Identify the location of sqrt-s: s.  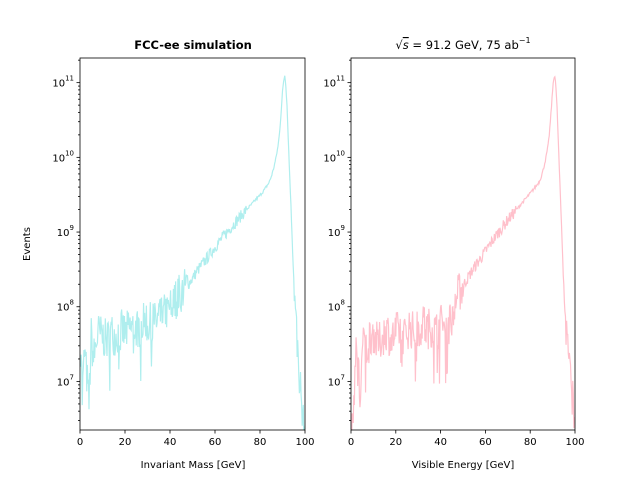
(406, 45).